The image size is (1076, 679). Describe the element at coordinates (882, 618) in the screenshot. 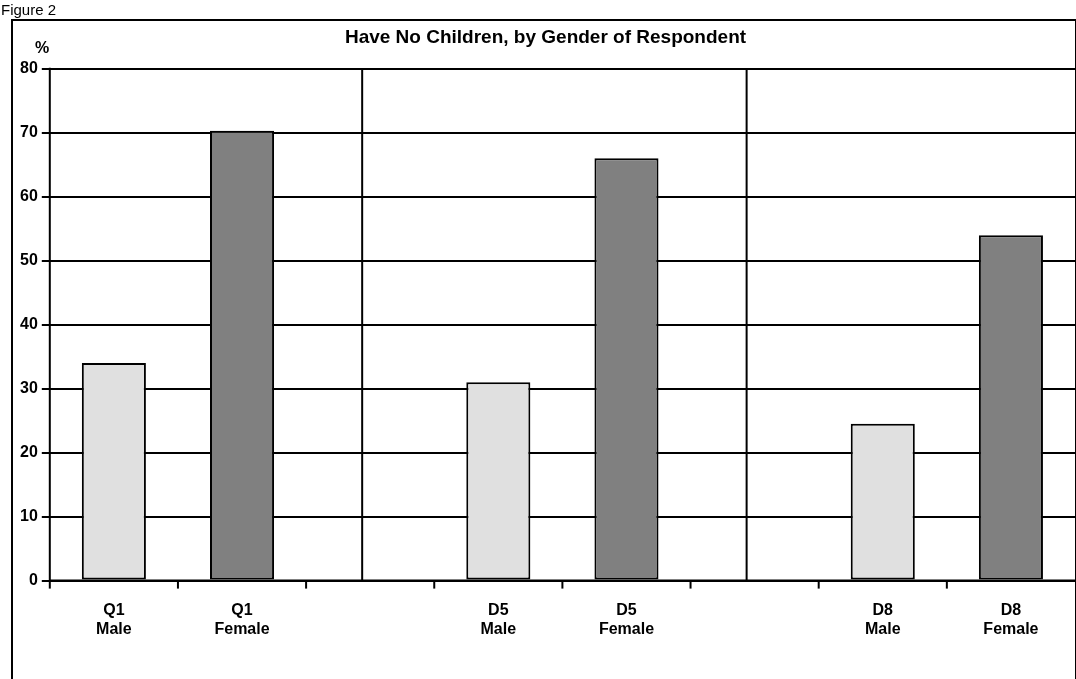

I see `x-tick-label: D8 Male` at that location.